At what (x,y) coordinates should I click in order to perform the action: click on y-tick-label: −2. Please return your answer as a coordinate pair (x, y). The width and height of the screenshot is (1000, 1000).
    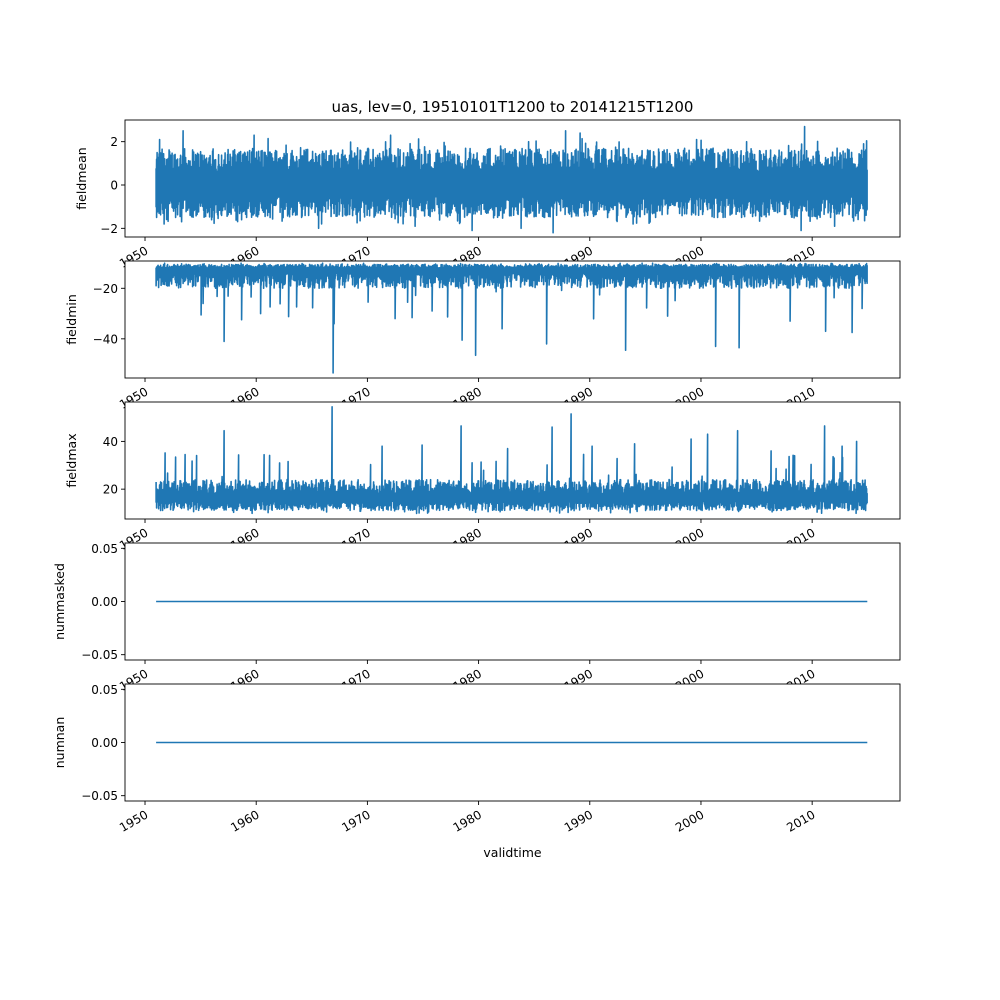
    Looking at the image, I should click on (109, 229).